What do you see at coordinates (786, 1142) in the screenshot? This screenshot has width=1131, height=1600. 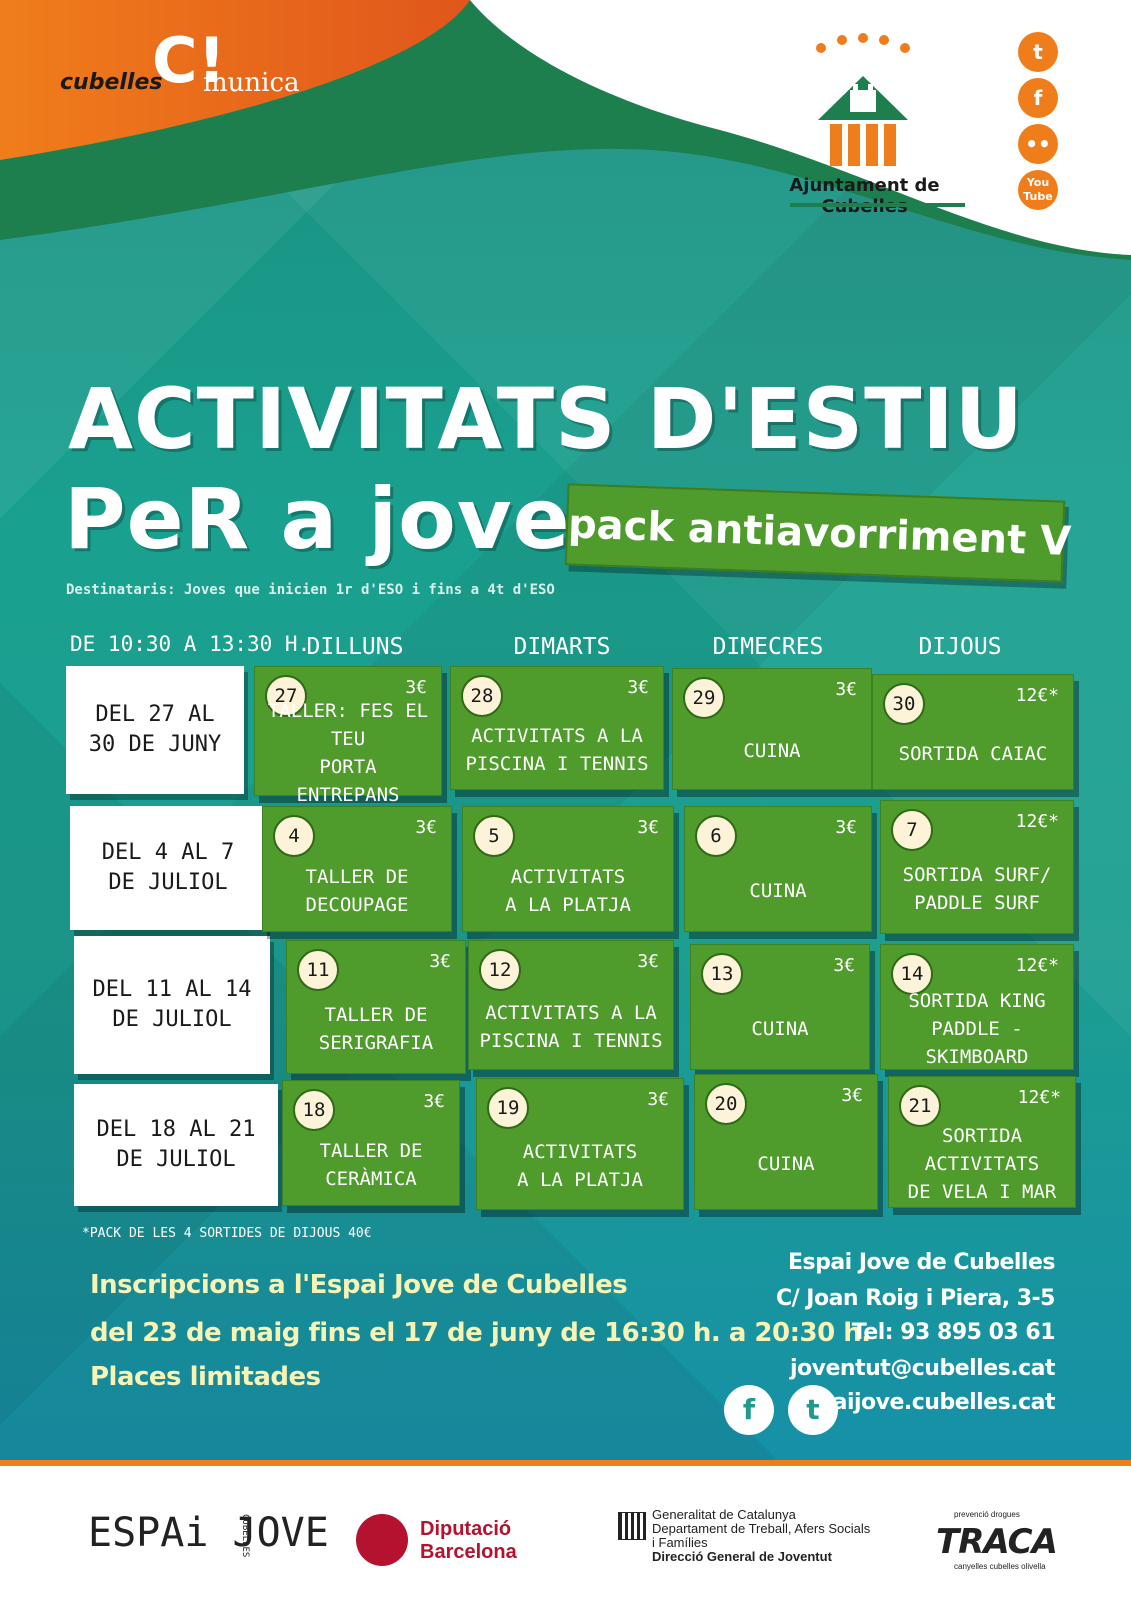 I see `activity-cell: 20 3€ CUINA` at bounding box center [786, 1142].